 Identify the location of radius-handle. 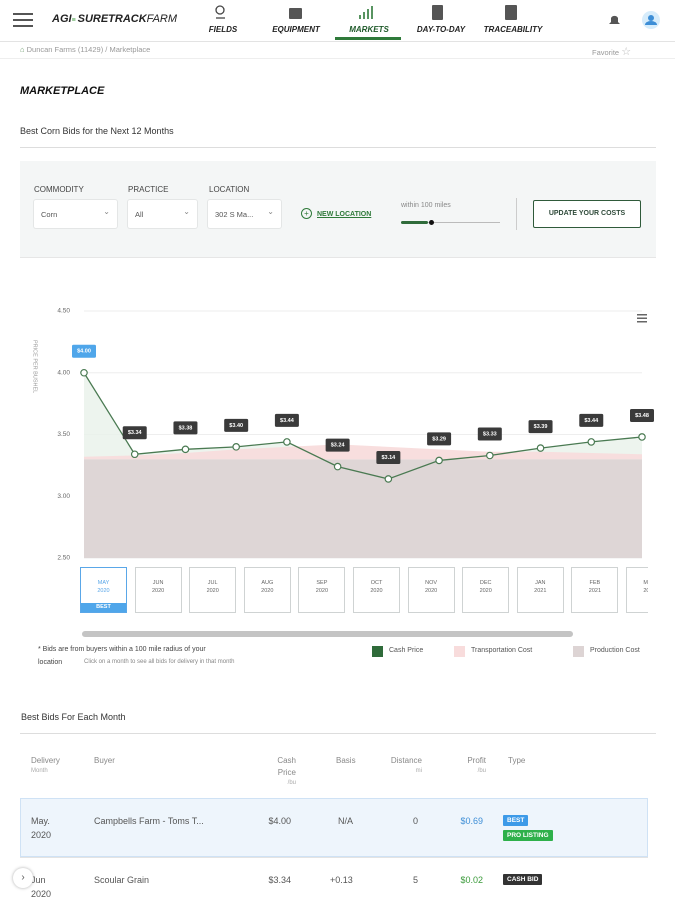
(431, 222).